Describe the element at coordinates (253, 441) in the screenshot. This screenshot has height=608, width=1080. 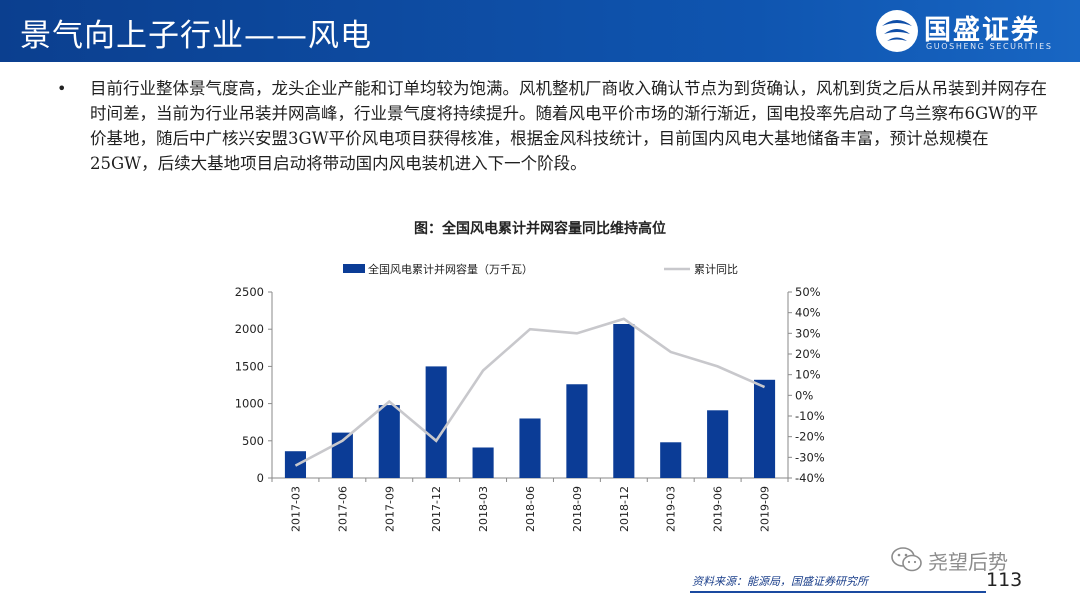
I see `y-left-tick-label: 500` at that location.